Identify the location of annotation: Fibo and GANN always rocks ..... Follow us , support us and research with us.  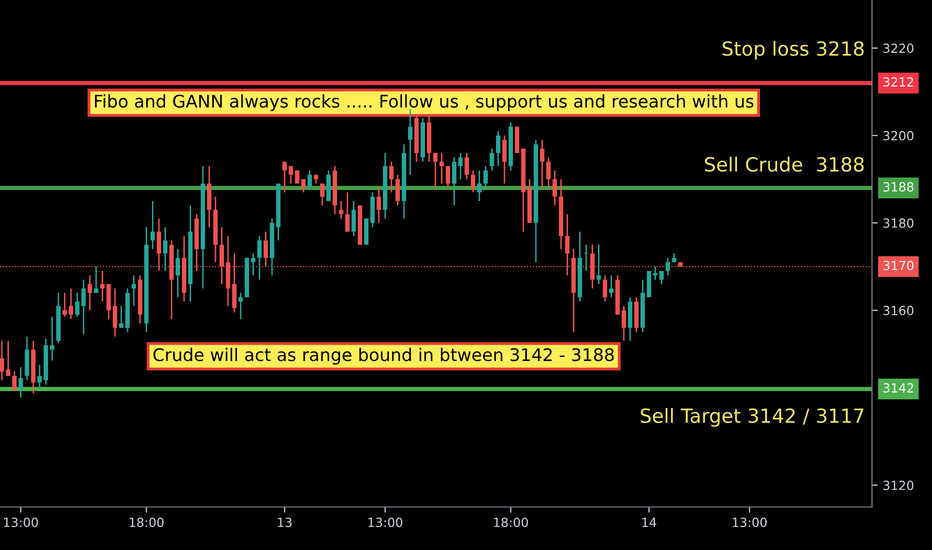
(424, 103).